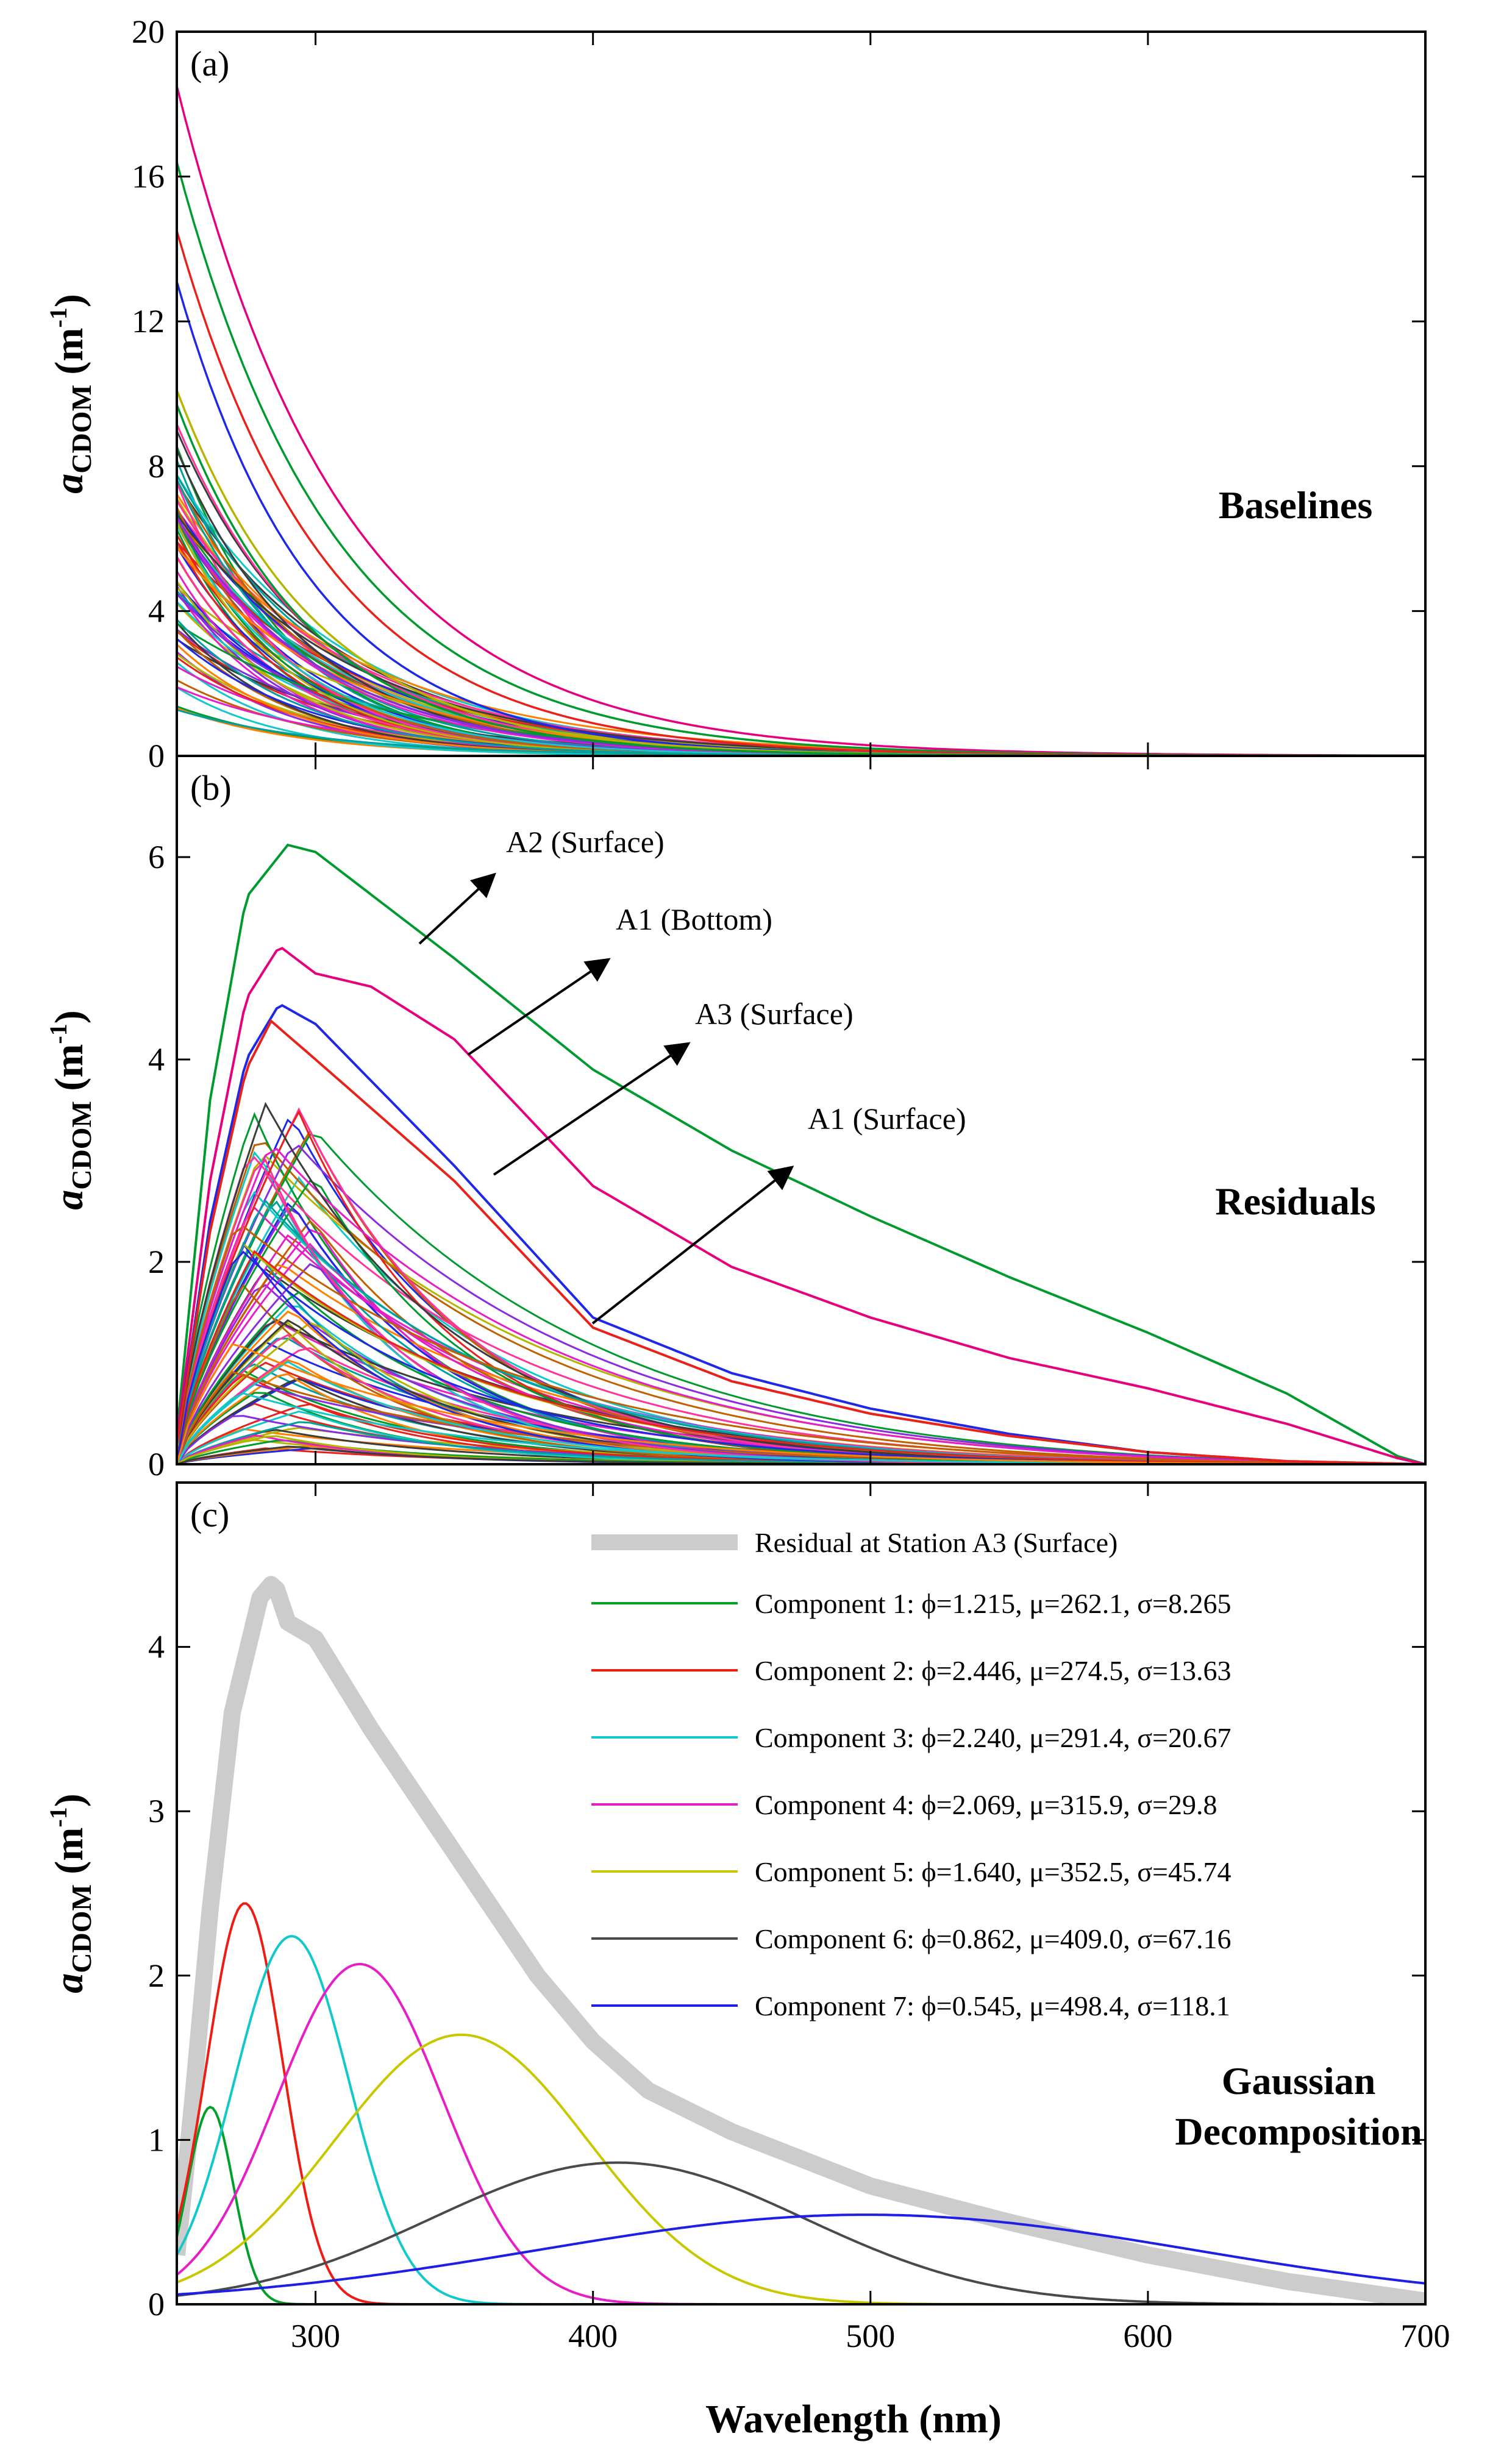 Image resolution: width=1490 pixels, height=2464 pixels. What do you see at coordinates (993, 1671) in the screenshot?
I see `legend-entry: Component 2: ϕ=2.446, μ=274.5, σ=13.63` at bounding box center [993, 1671].